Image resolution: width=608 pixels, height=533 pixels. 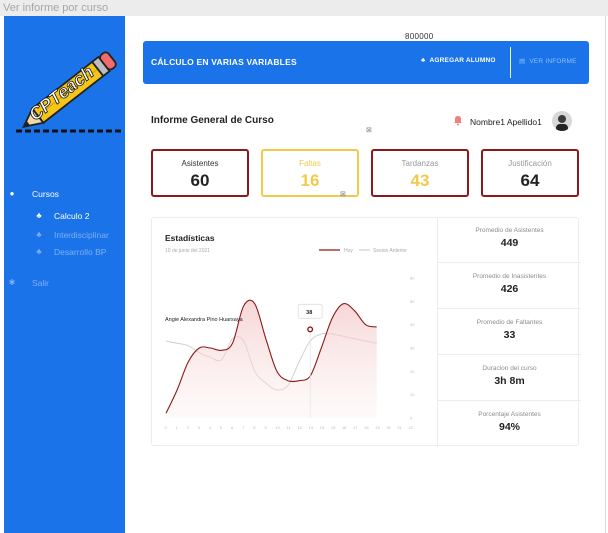 I want to click on avatar, so click(x=562, y=121).